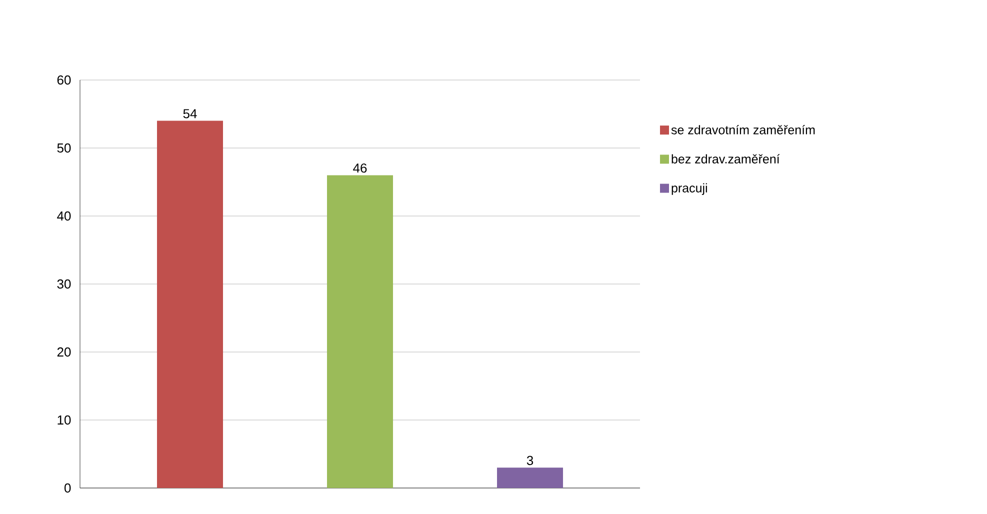 Image resolution: width=987 pixels, height=514 pixels. What do you see at coordinates (530, 461) in the screenshot?
I see `data-label: 3` at bounding box center [530, 461].